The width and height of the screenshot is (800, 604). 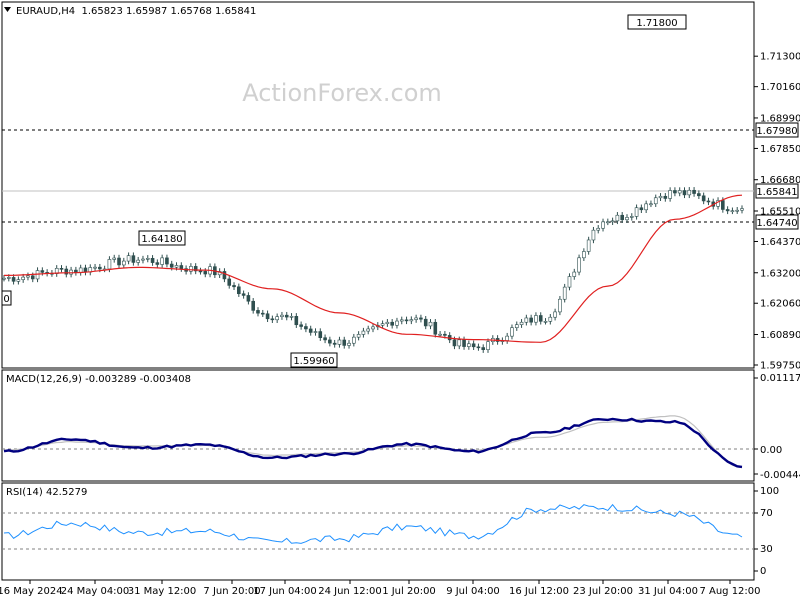 I want to click on resistance-tag: 1.67980, so click(x=777, y=130).